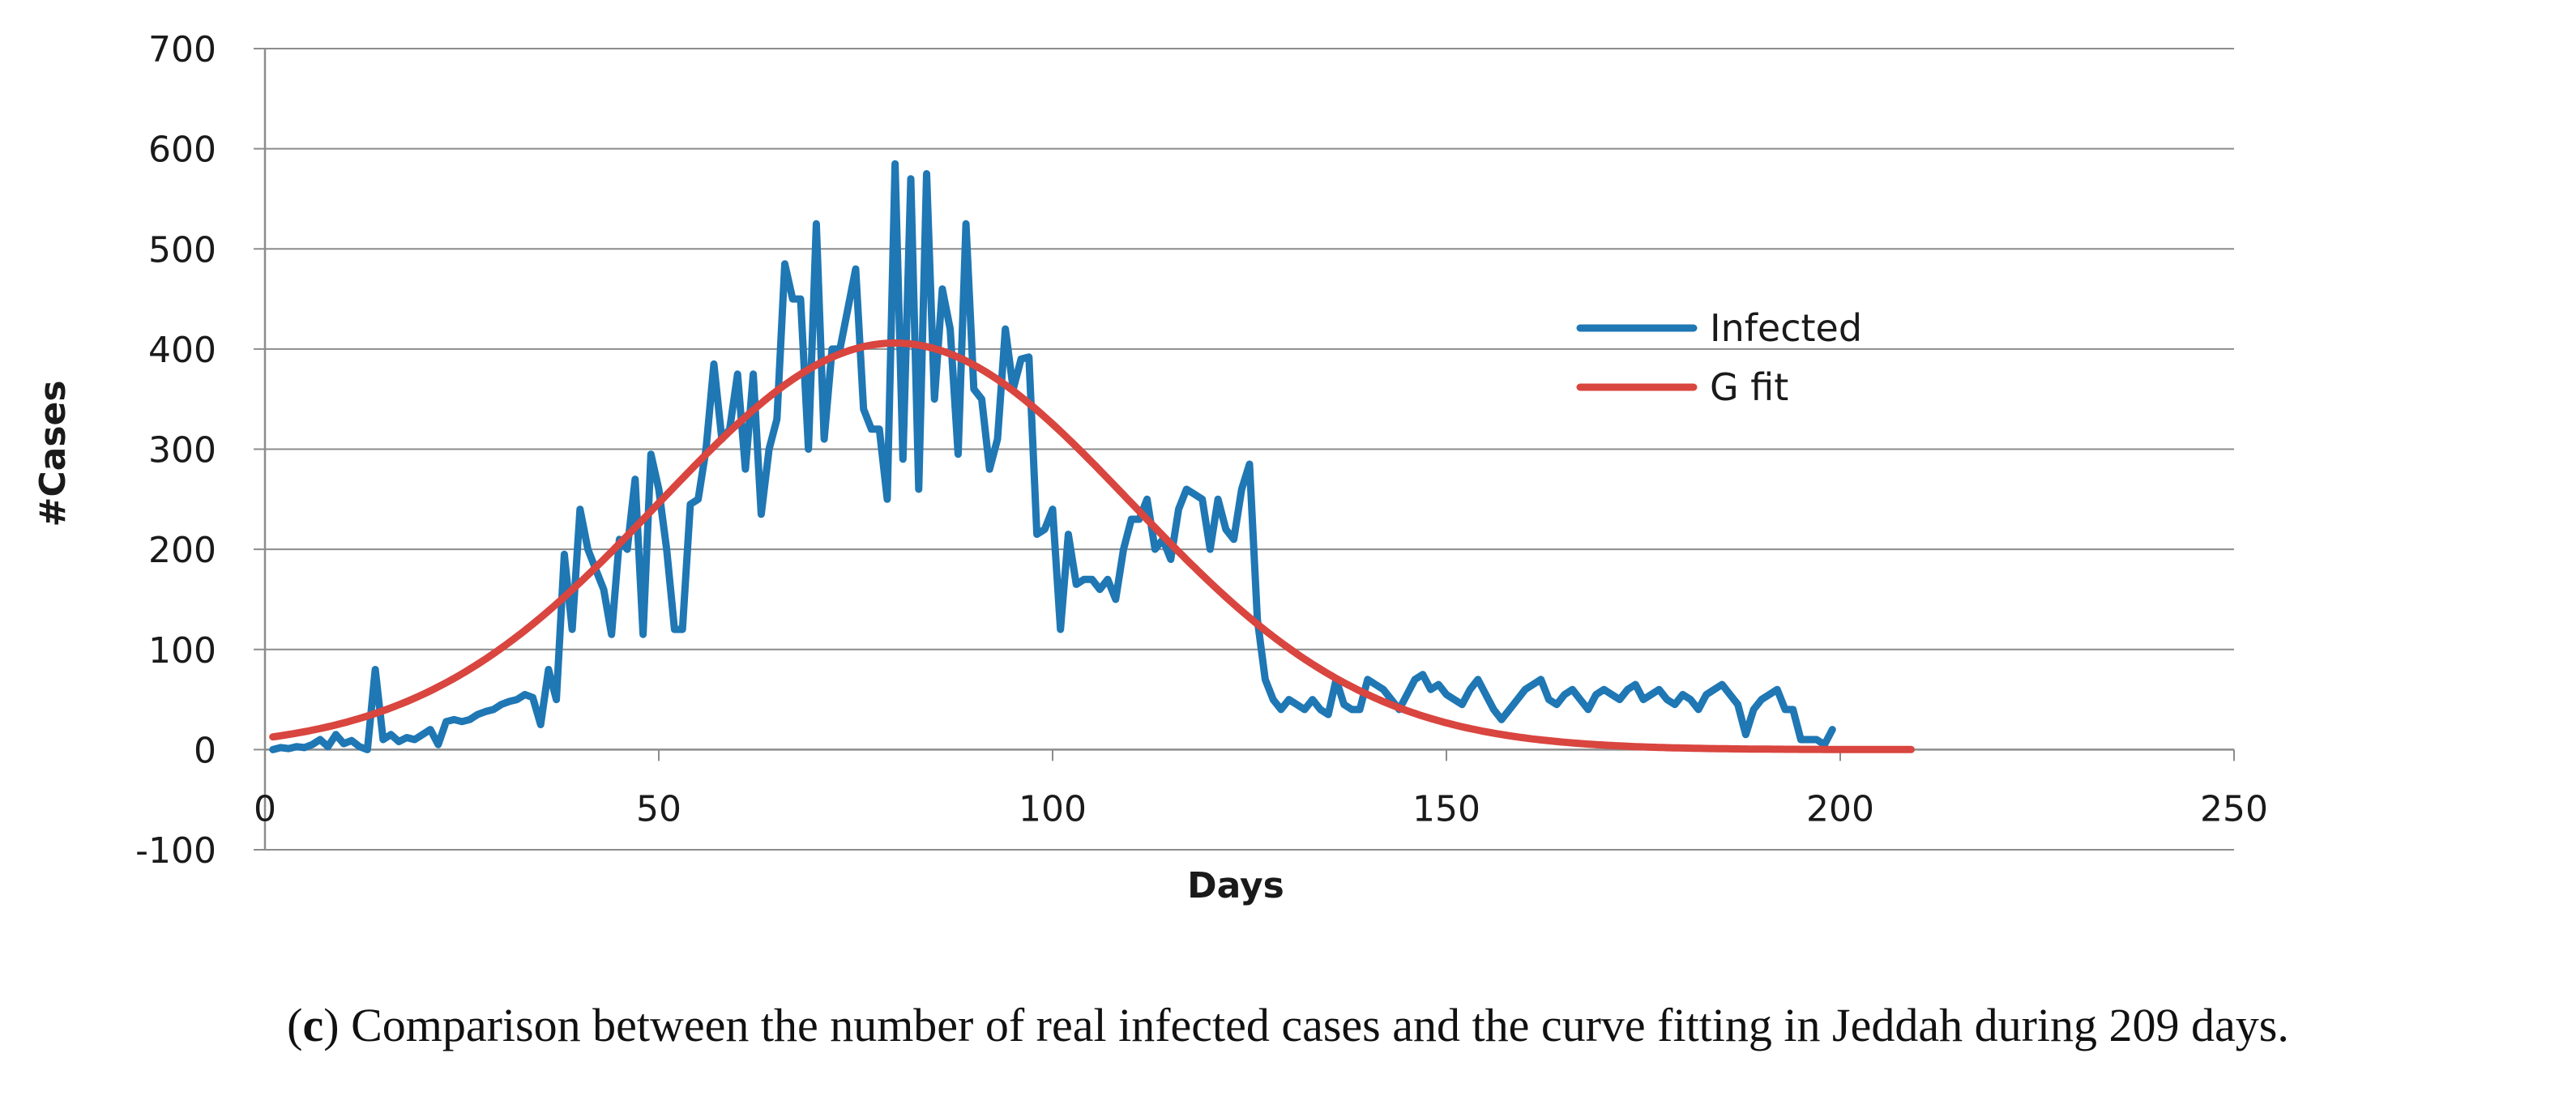 The width and height of the screenshot is (2576, 1096). I want to click on x-tick-labels: 0 50 100 150 200 250, so click(1261, 808).